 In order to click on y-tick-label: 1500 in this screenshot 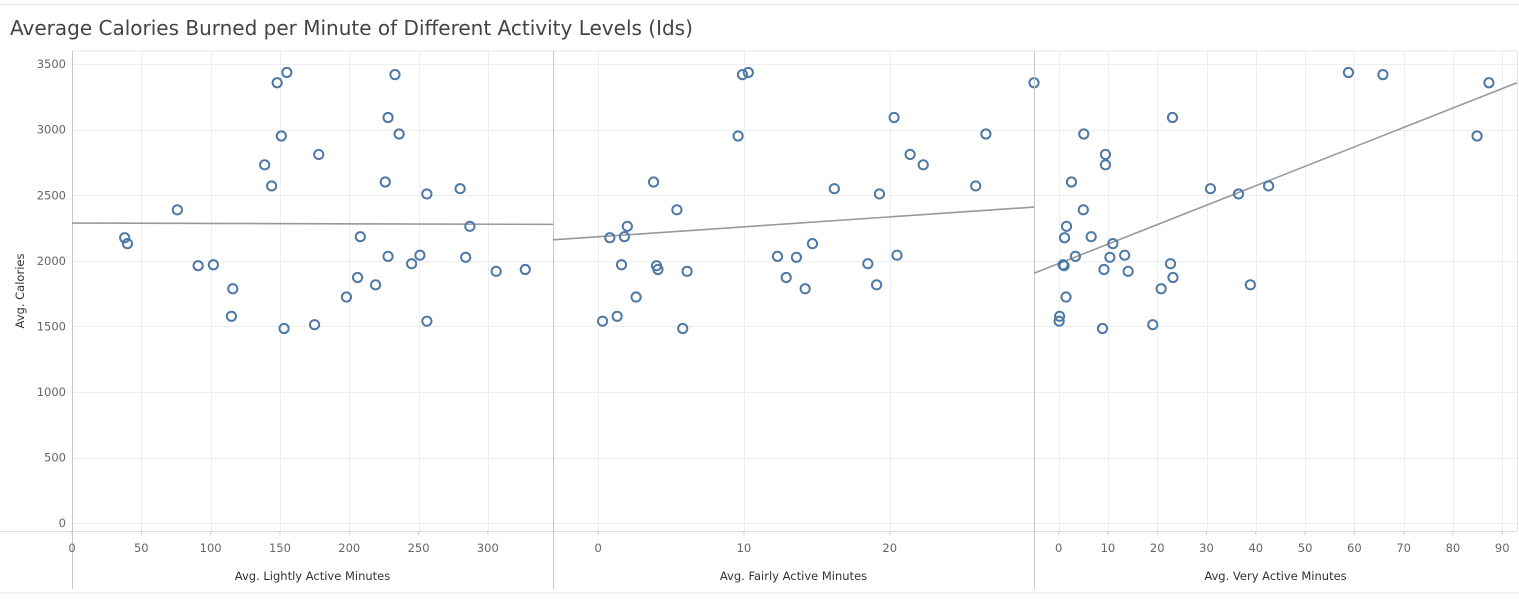, I will do `click(51, 326)`.